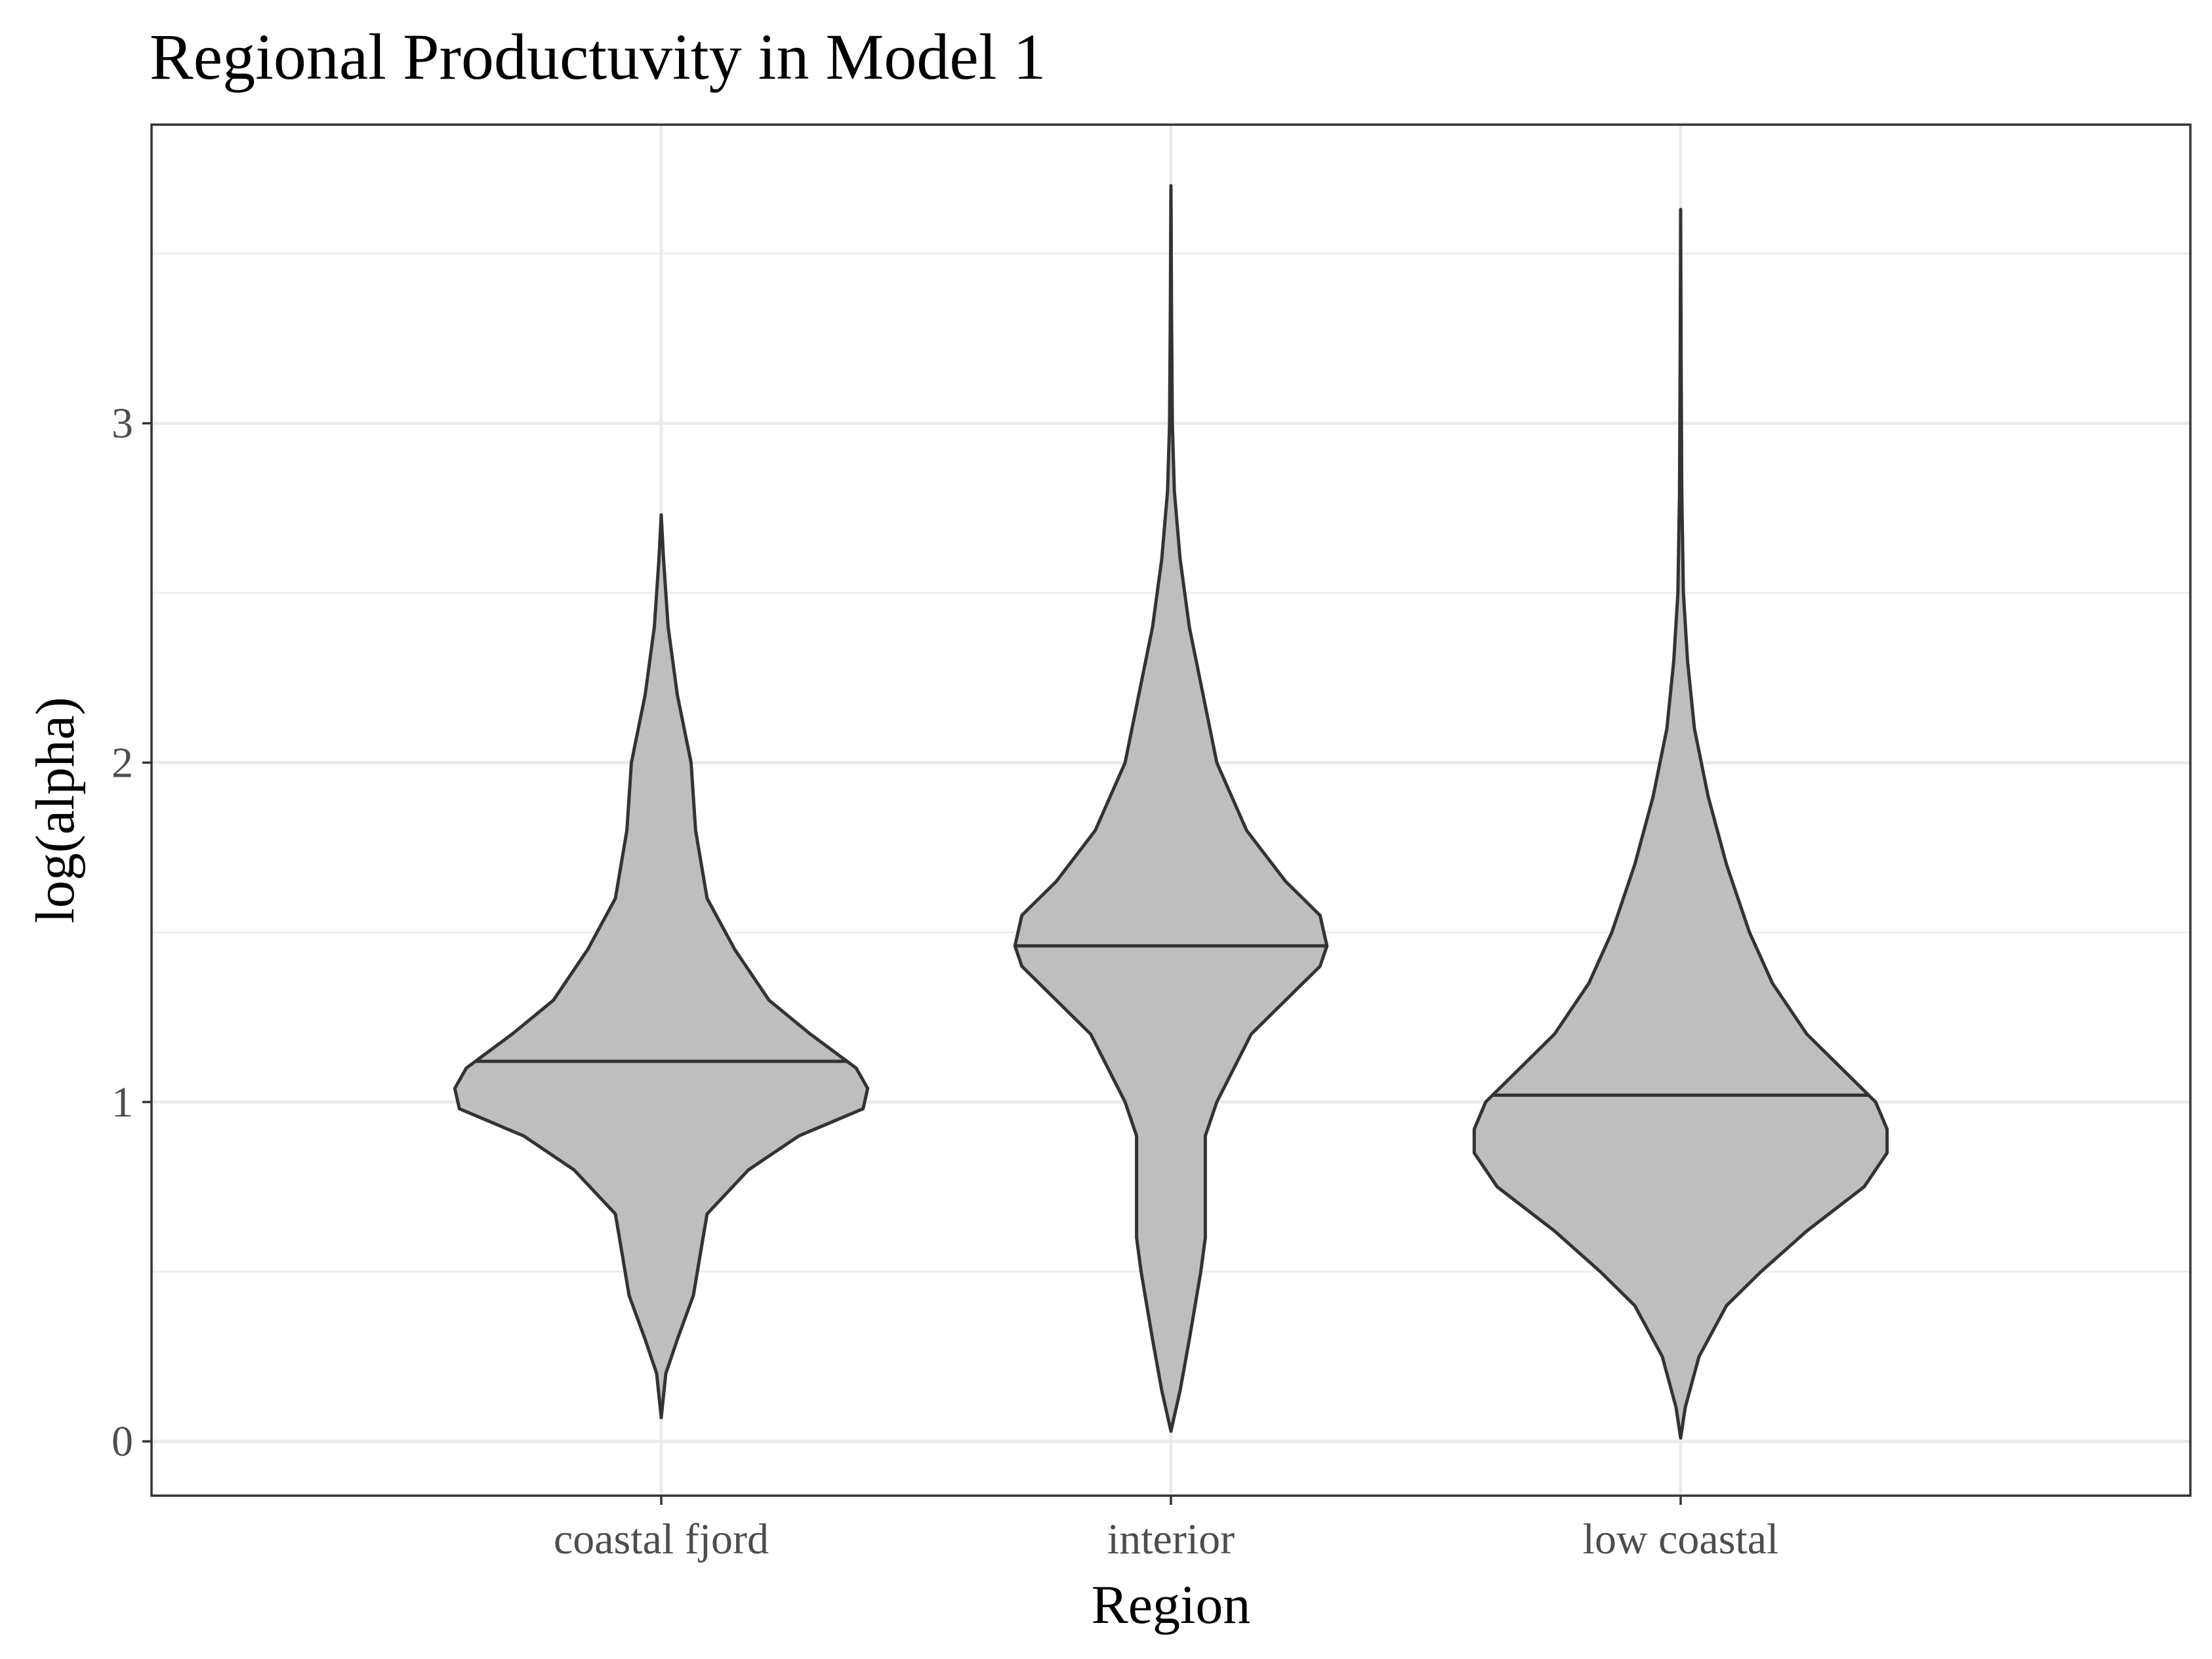 The height and width of the screenshot is (1659, 2212). Describe the element at coordinates (598, 57) in the screenshot. I see `chart-title: Regional Productuvity in Model 1` at that location.